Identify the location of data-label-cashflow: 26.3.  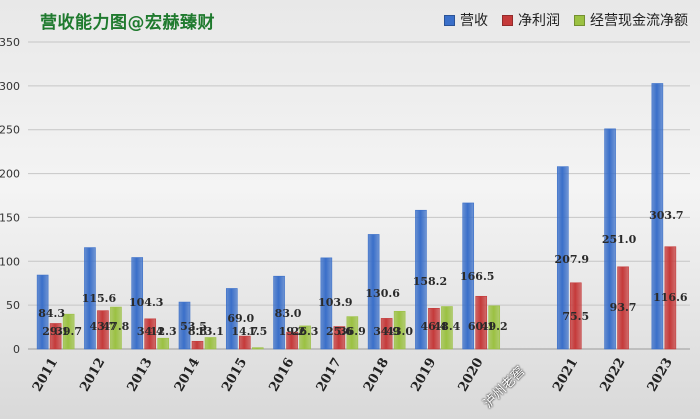
(305, 331).